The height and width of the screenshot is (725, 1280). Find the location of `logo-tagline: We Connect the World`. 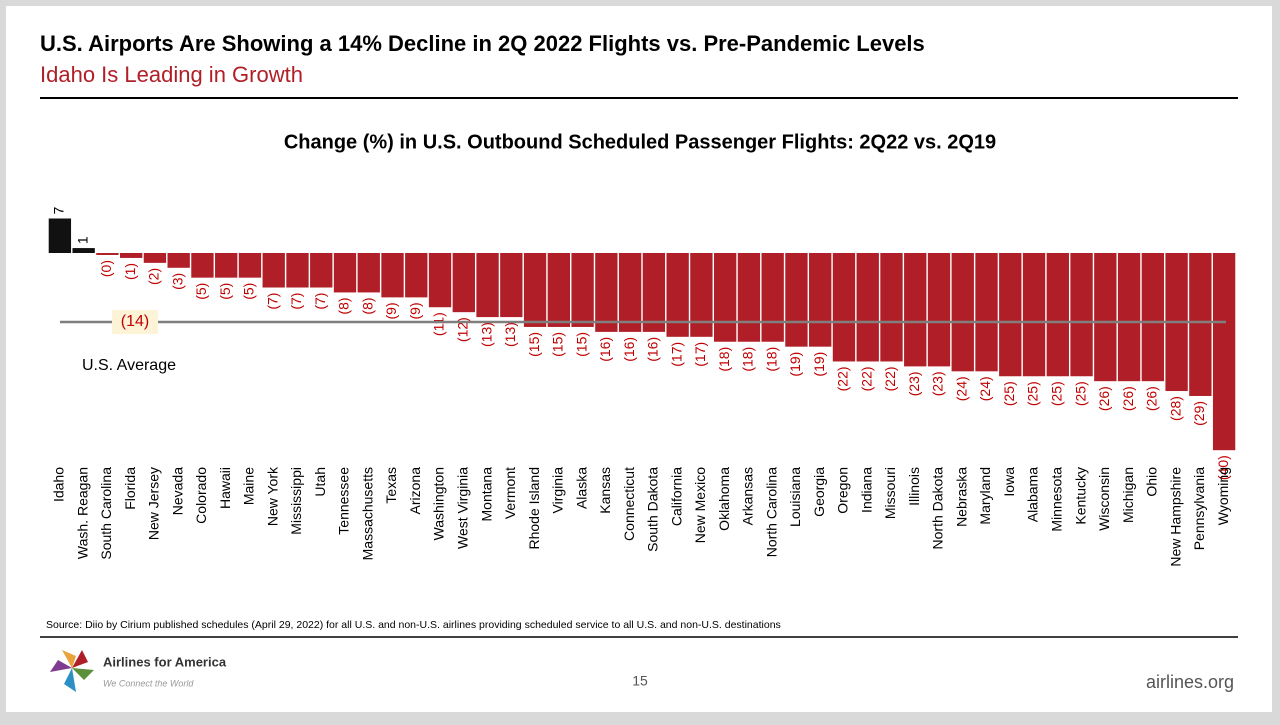

logo-tagline: We Connect the World is located at coordinates (148, 683).